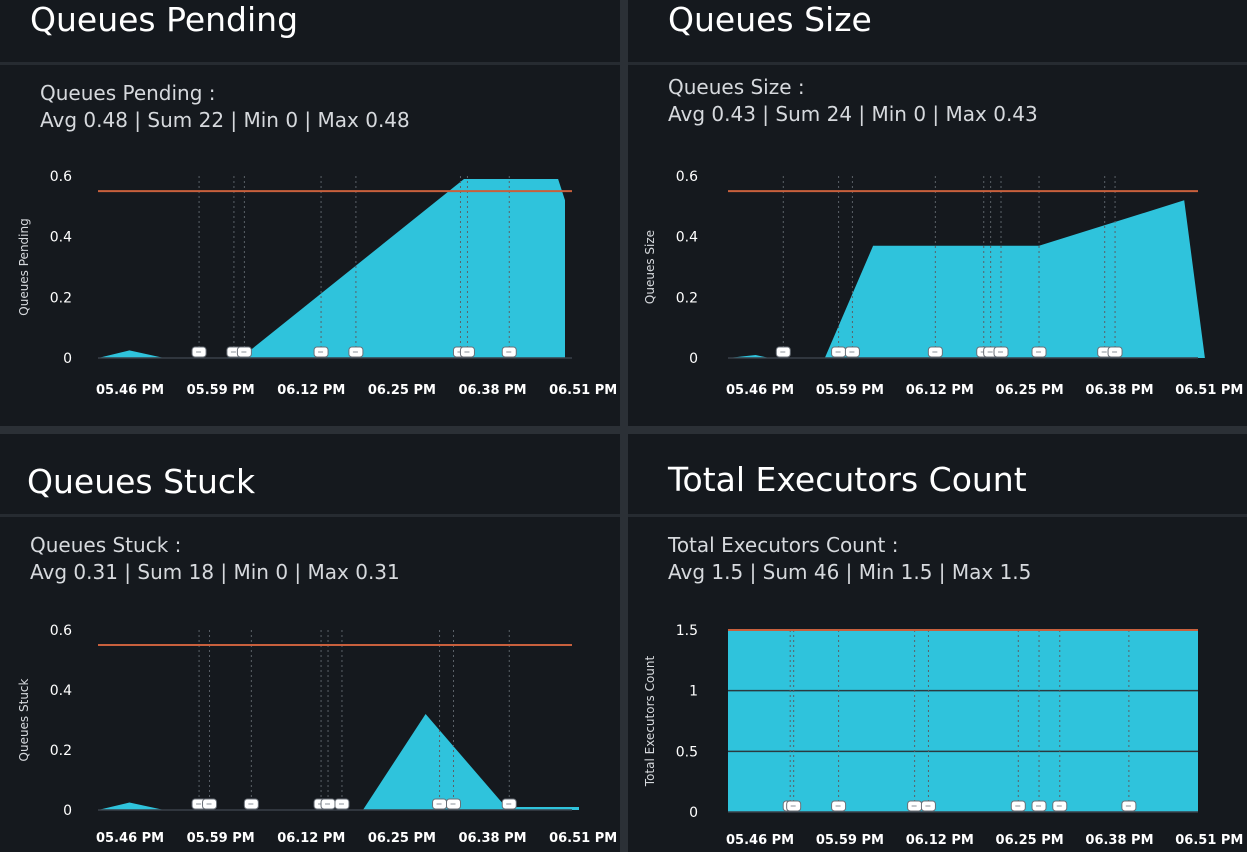 Image resolution: width=1247 pixels, height=852 pixels. I want to click on stats-values: Avg 0.31 | Sum 18 | Min 0 | Max 0.31, so click(215, 572).